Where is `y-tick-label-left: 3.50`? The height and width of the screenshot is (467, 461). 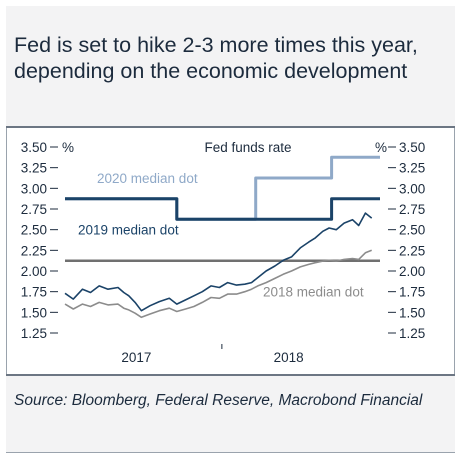
y-tick-label-left: 3.50 is located at coordinates (34, 147).